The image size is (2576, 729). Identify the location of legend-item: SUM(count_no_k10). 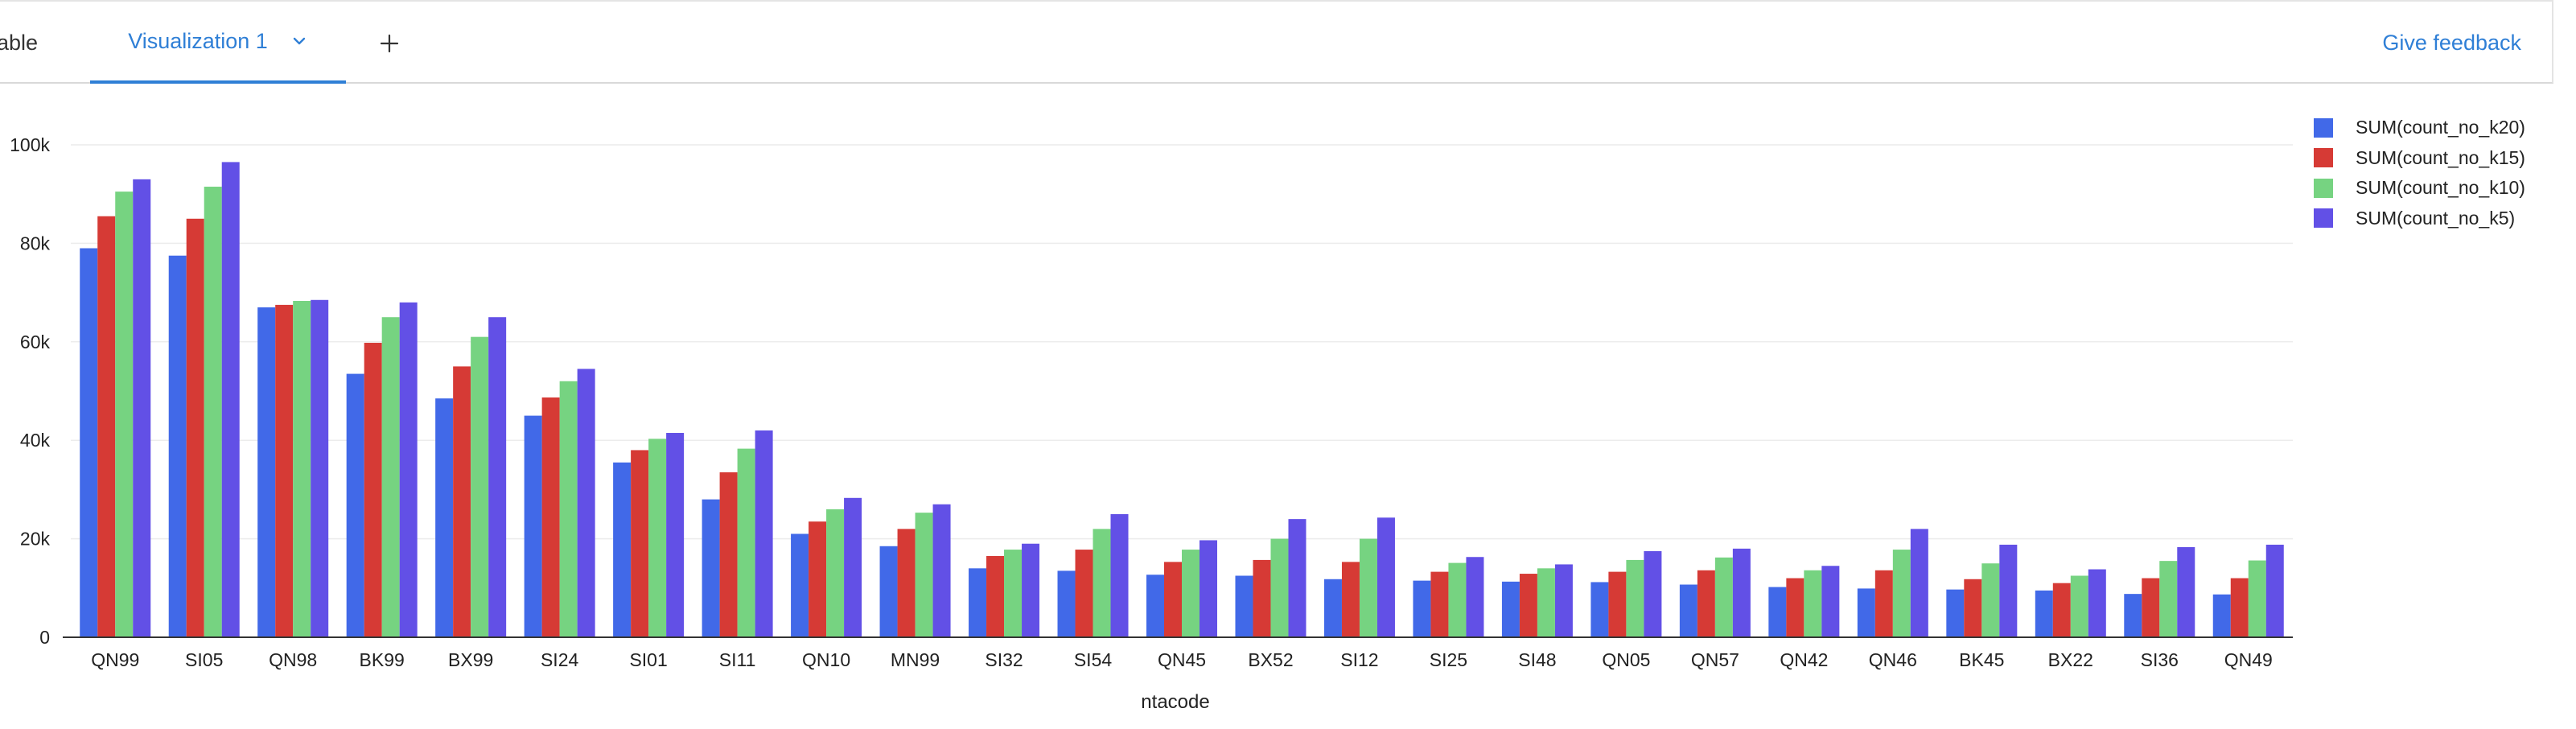
(2419, 188).